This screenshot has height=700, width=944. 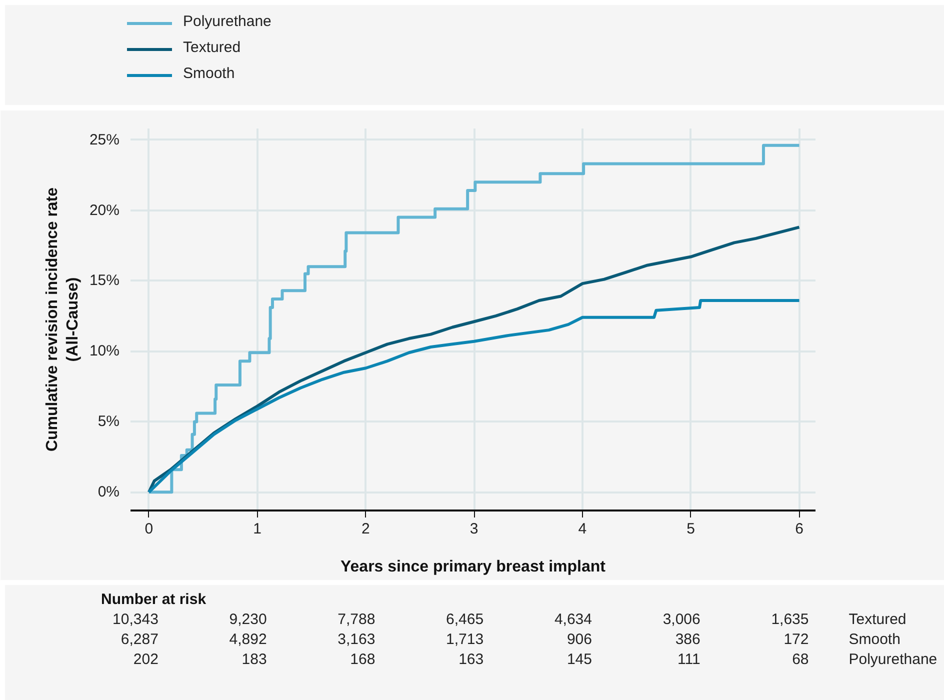 I want to click on x-tick-label: 0, so click(x=149, y=529).